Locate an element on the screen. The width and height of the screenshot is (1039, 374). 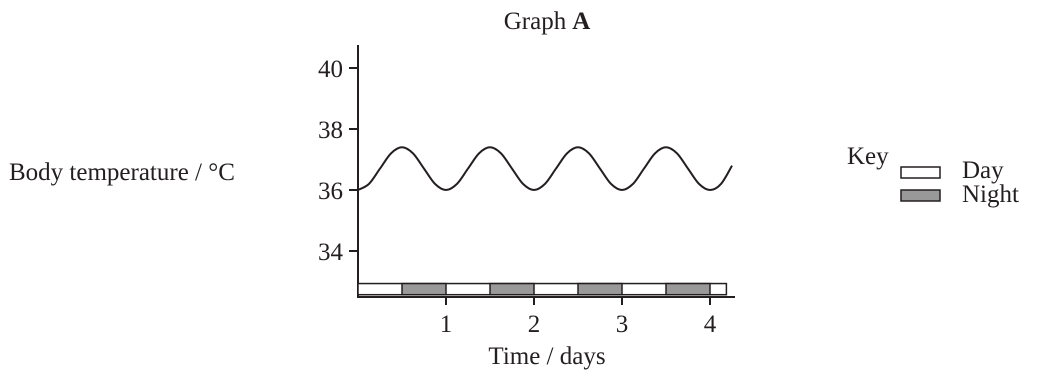
temperature-line is located at coordinates (545, 169).